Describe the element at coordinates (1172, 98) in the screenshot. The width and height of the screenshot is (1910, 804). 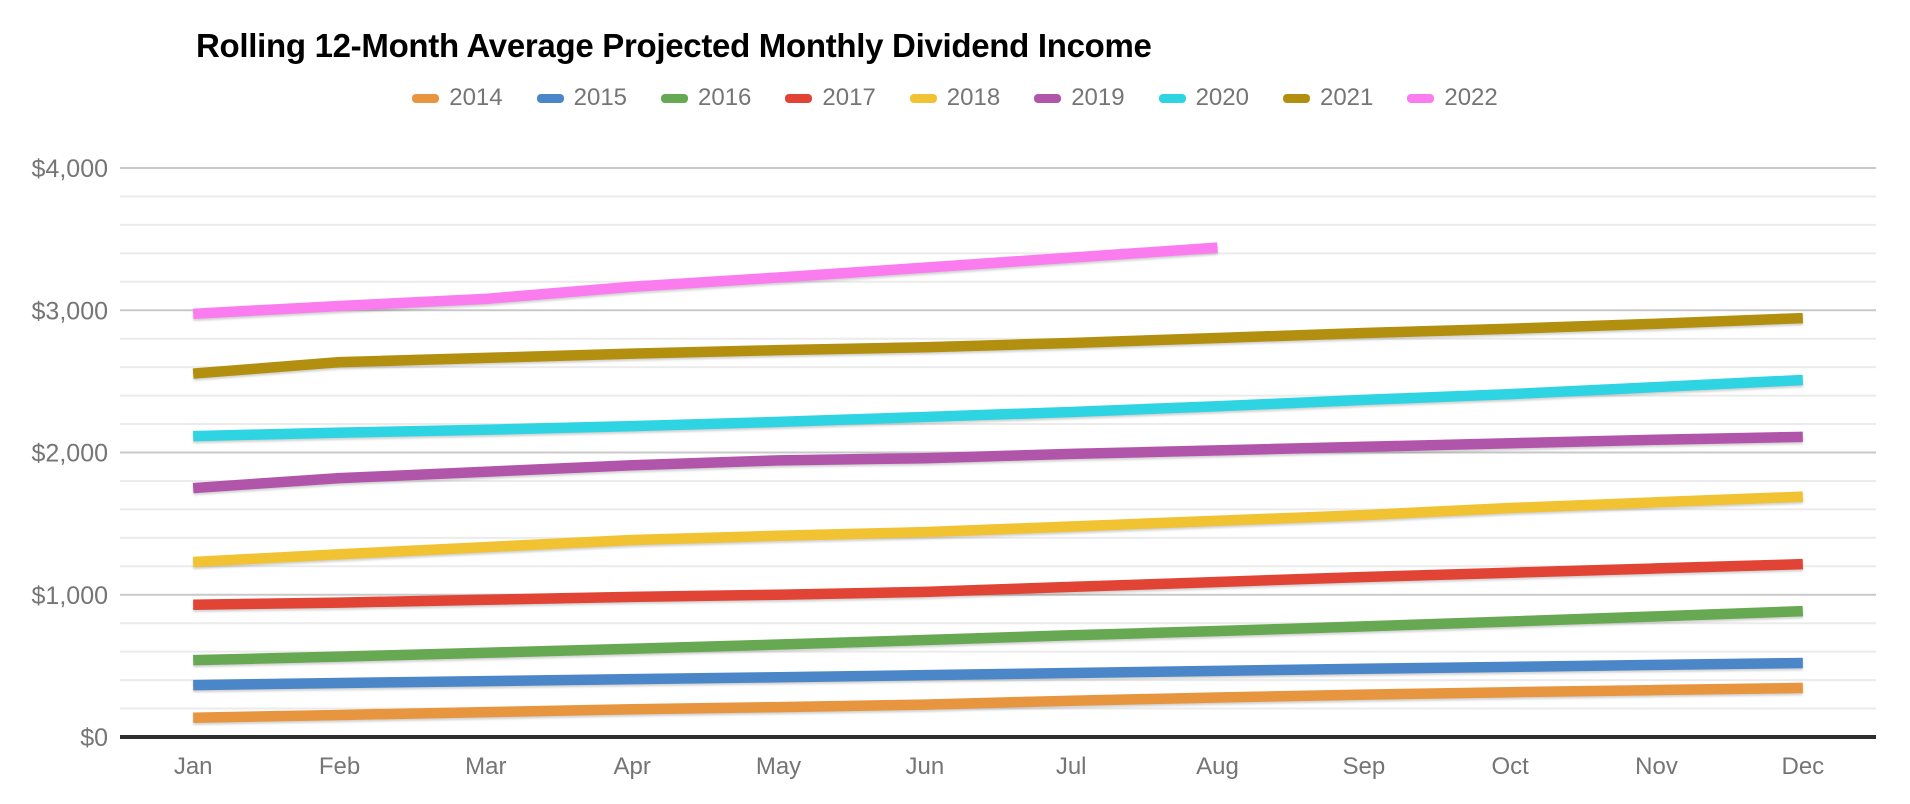
I see `legend-swatch-2020` at that location.